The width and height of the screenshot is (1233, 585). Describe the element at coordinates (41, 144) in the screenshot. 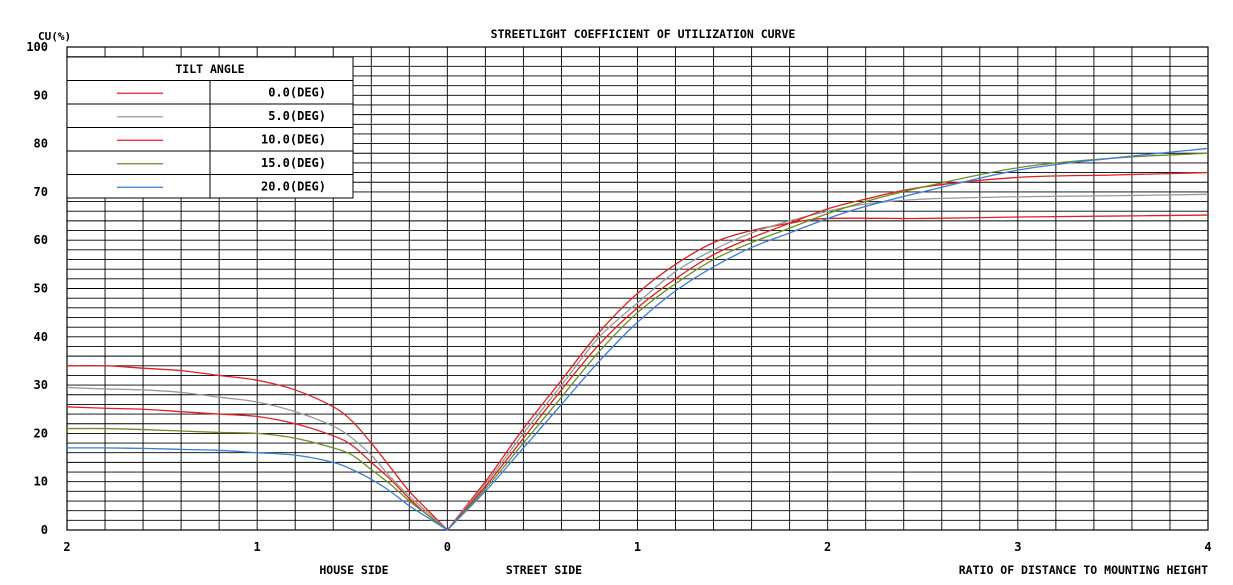

I see `y-tick-label: 80` at that location.